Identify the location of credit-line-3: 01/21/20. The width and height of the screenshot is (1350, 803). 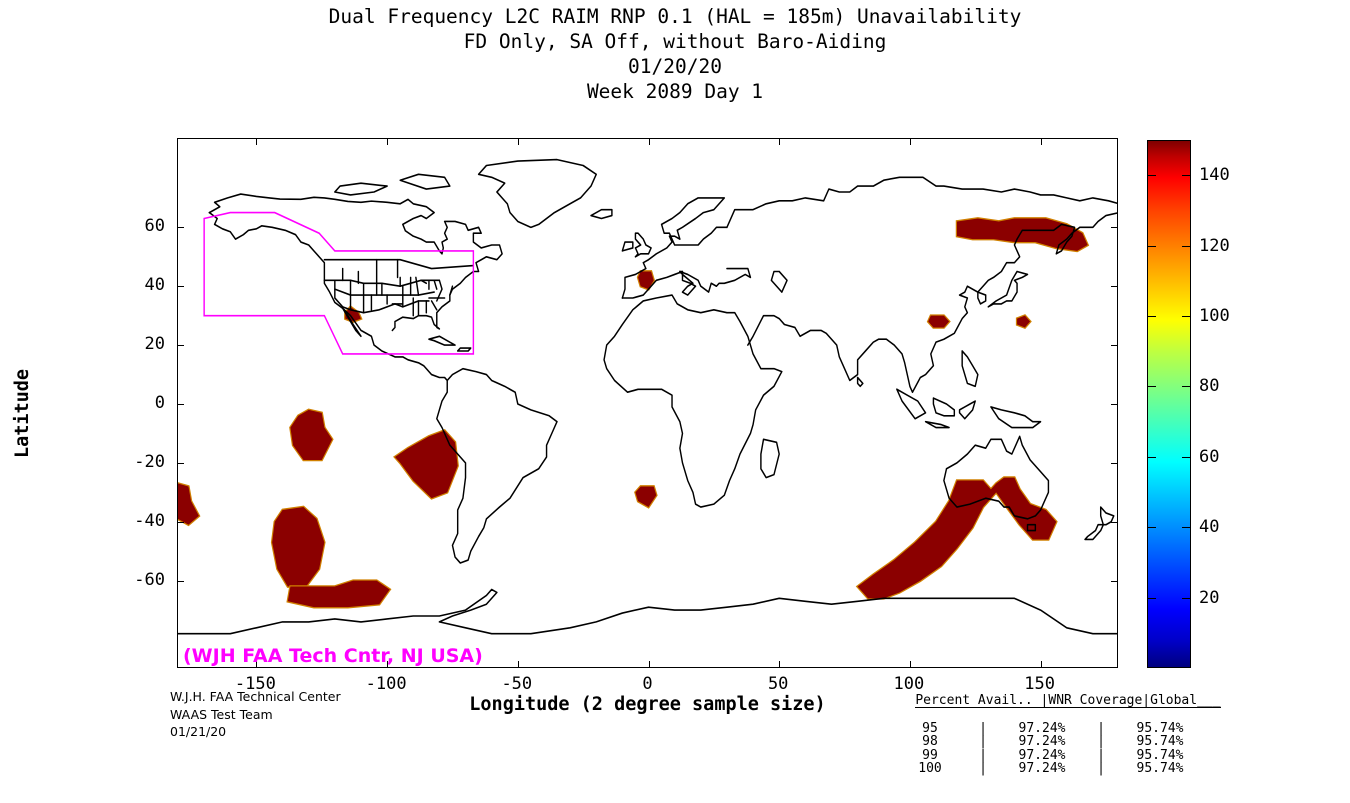
(198, 731).